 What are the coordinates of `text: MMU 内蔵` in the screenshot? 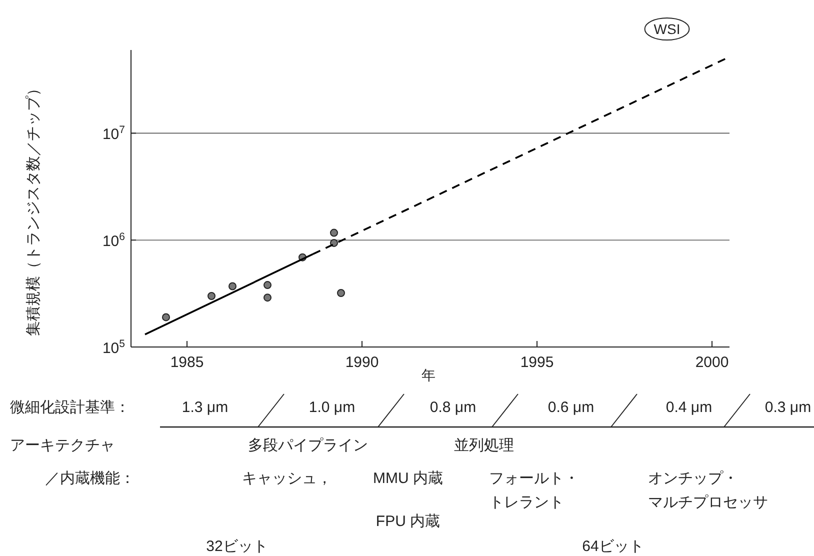 It's located at (408, 478).